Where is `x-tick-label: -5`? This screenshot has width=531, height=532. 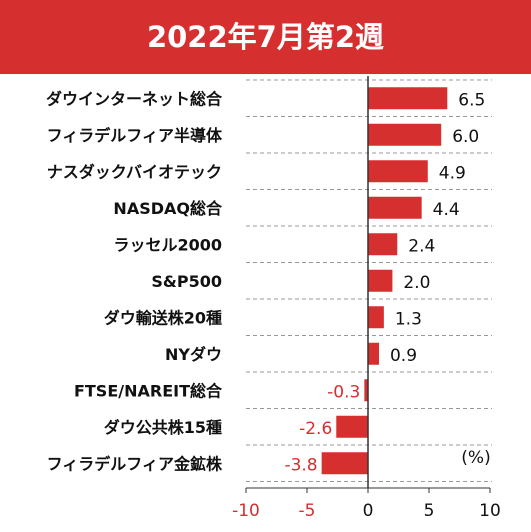
x-tick-label: -5 is located at coordinates (307, 511).